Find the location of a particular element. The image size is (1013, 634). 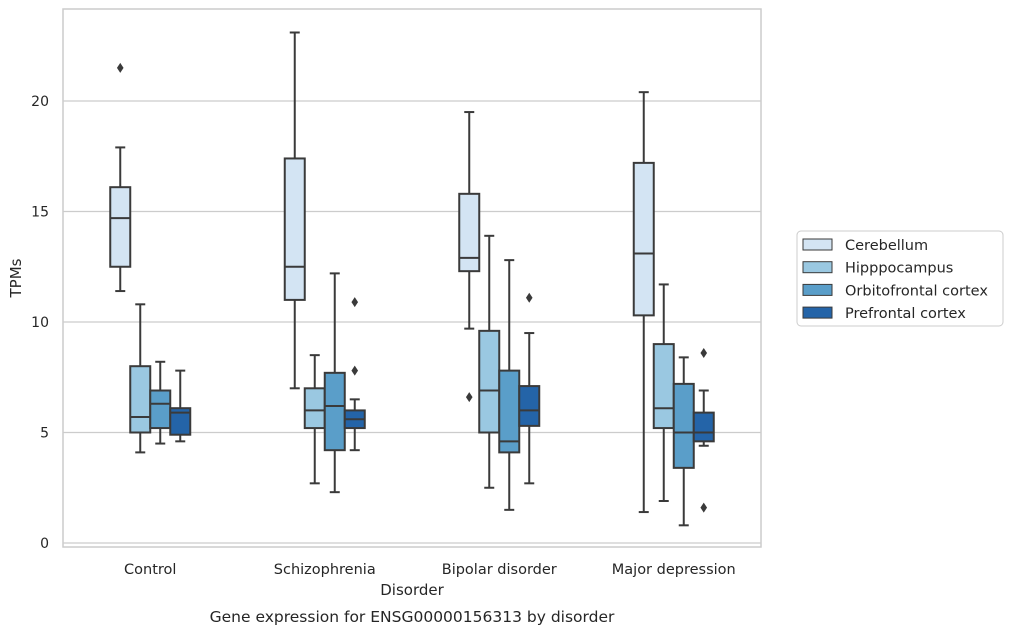

legend-label: Cerebellum is located at coordinates (886, 246).